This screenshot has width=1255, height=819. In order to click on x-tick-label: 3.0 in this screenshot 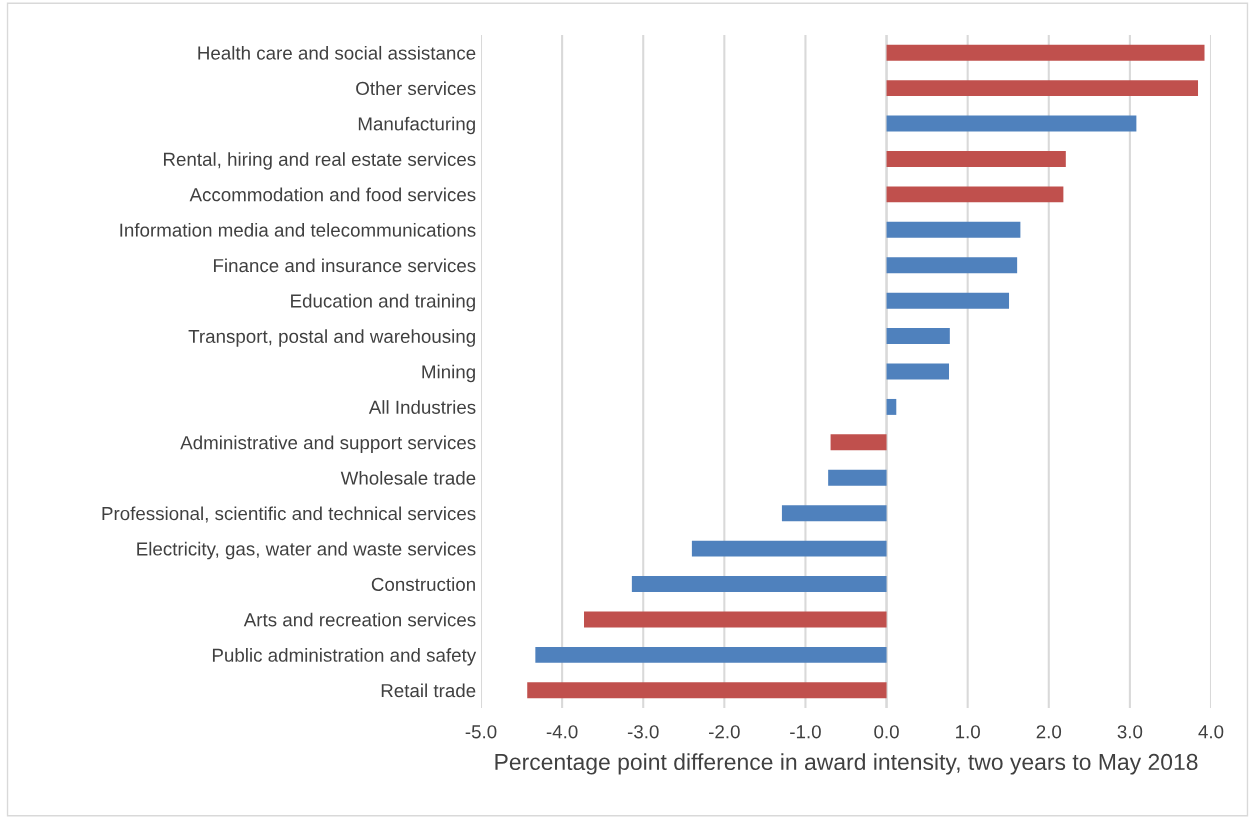, I will do `click(1130, 732)`.